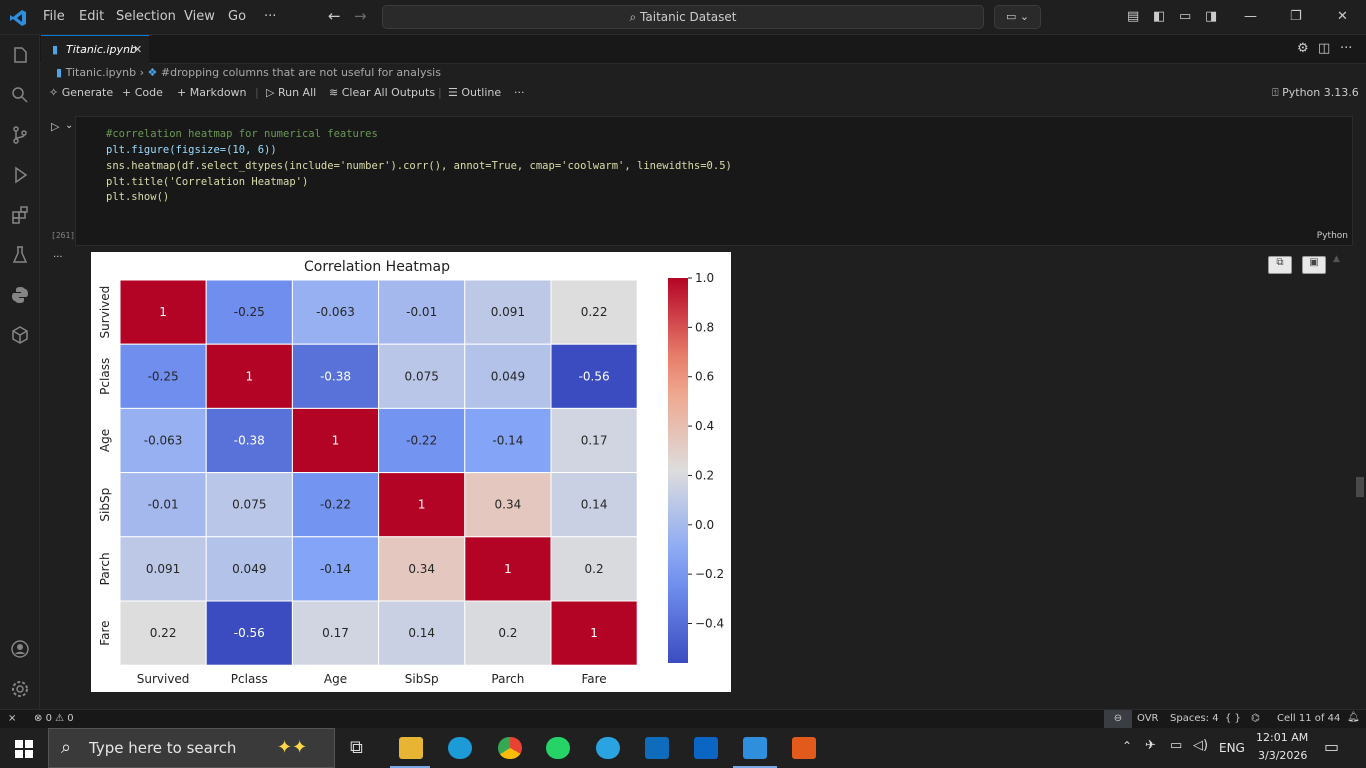 Image resolution: width=1366 pixels, height=768 pixels. What do you see at coordinates (1017, 17) in the screenshot?
I see `copilot-button: ▭ ⌄` at bounding box center [1017, 17].